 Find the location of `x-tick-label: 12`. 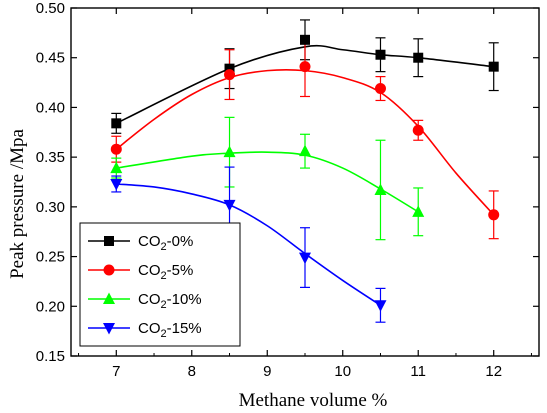

x-tick-label: 12 is located at coordinates (493, 371).